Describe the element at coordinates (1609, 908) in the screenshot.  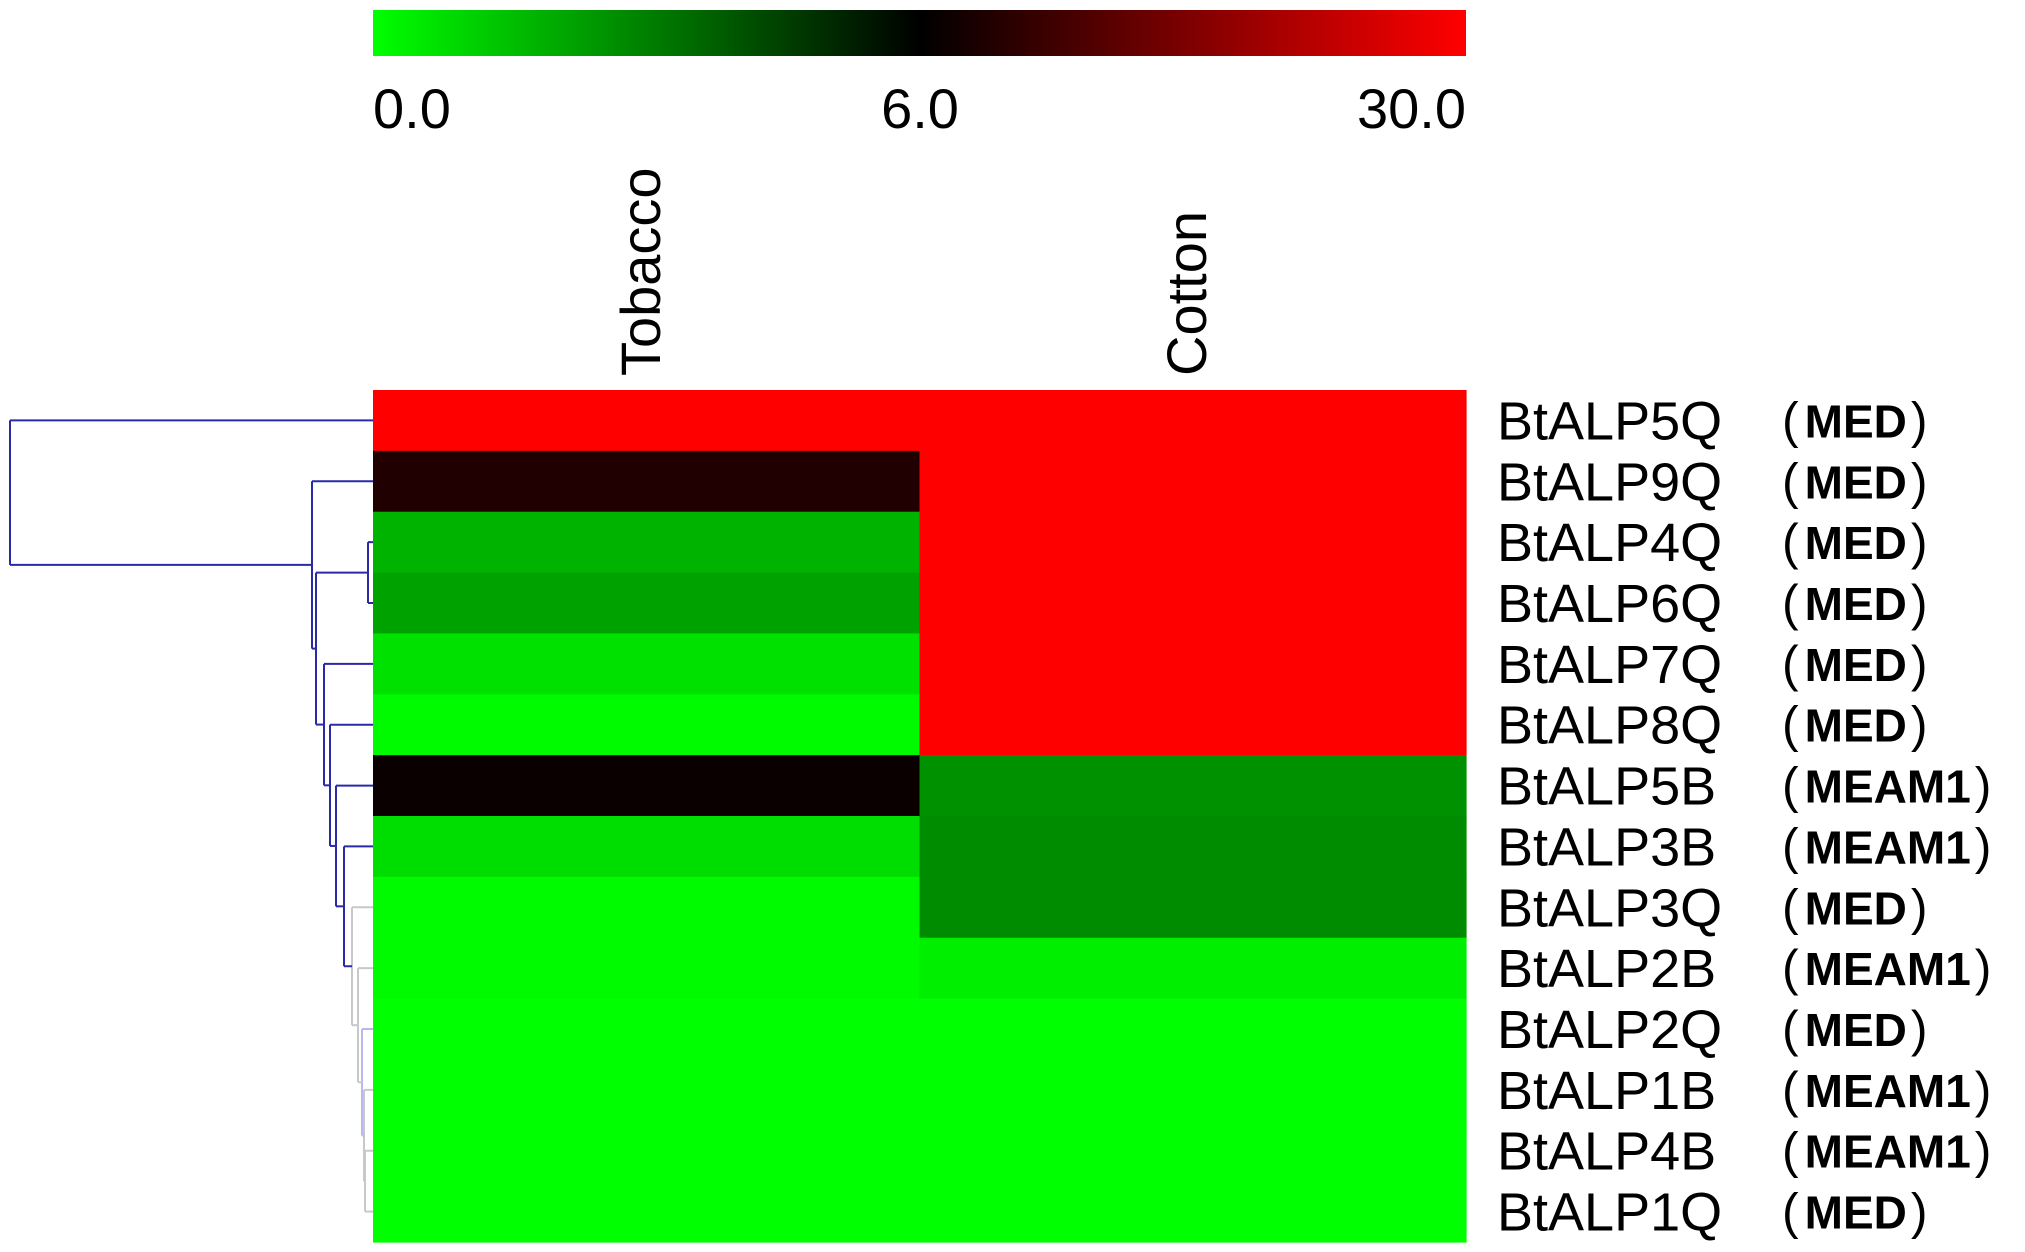
I see `row-label-gene: BtALP3Q` at that location.